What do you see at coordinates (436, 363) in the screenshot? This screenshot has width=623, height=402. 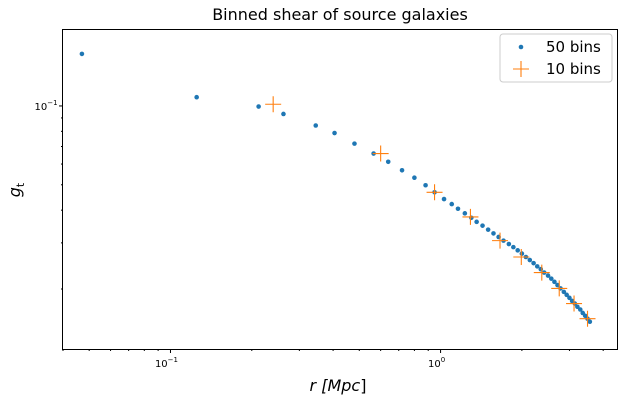 I see `x-tick-label: 10⁰` at bounding box center [436, 363].